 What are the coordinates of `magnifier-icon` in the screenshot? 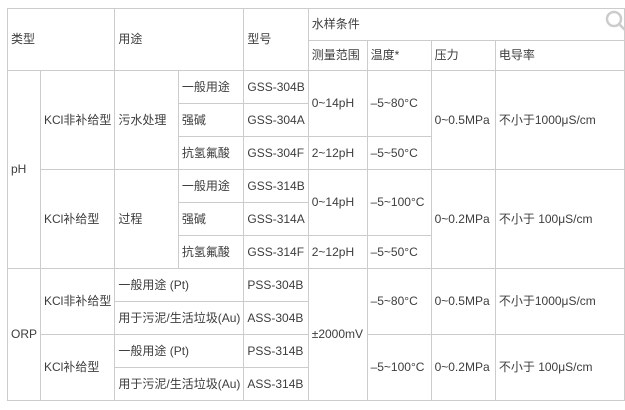 It's located at (614, 21).